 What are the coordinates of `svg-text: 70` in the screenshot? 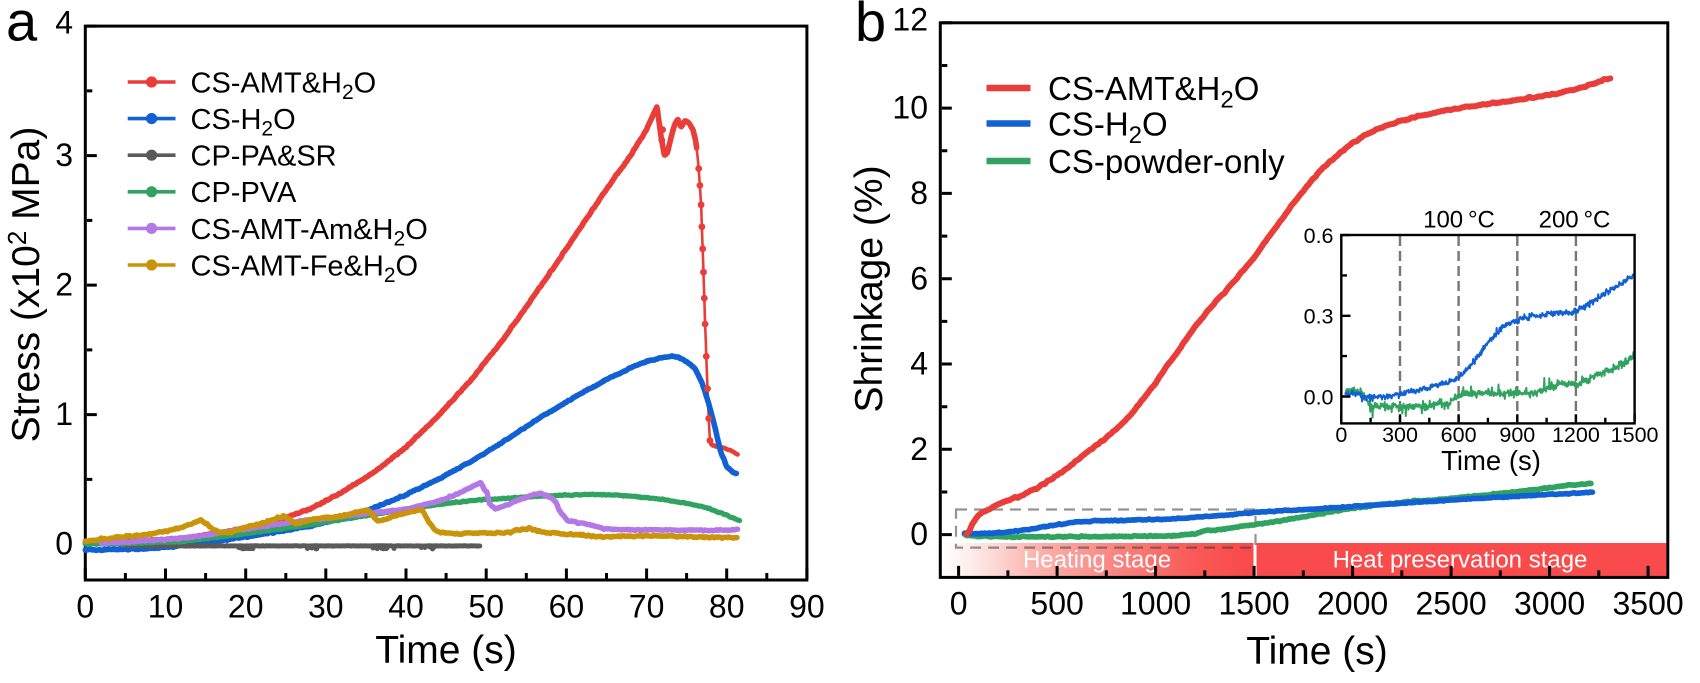 It's located at (647, 607).